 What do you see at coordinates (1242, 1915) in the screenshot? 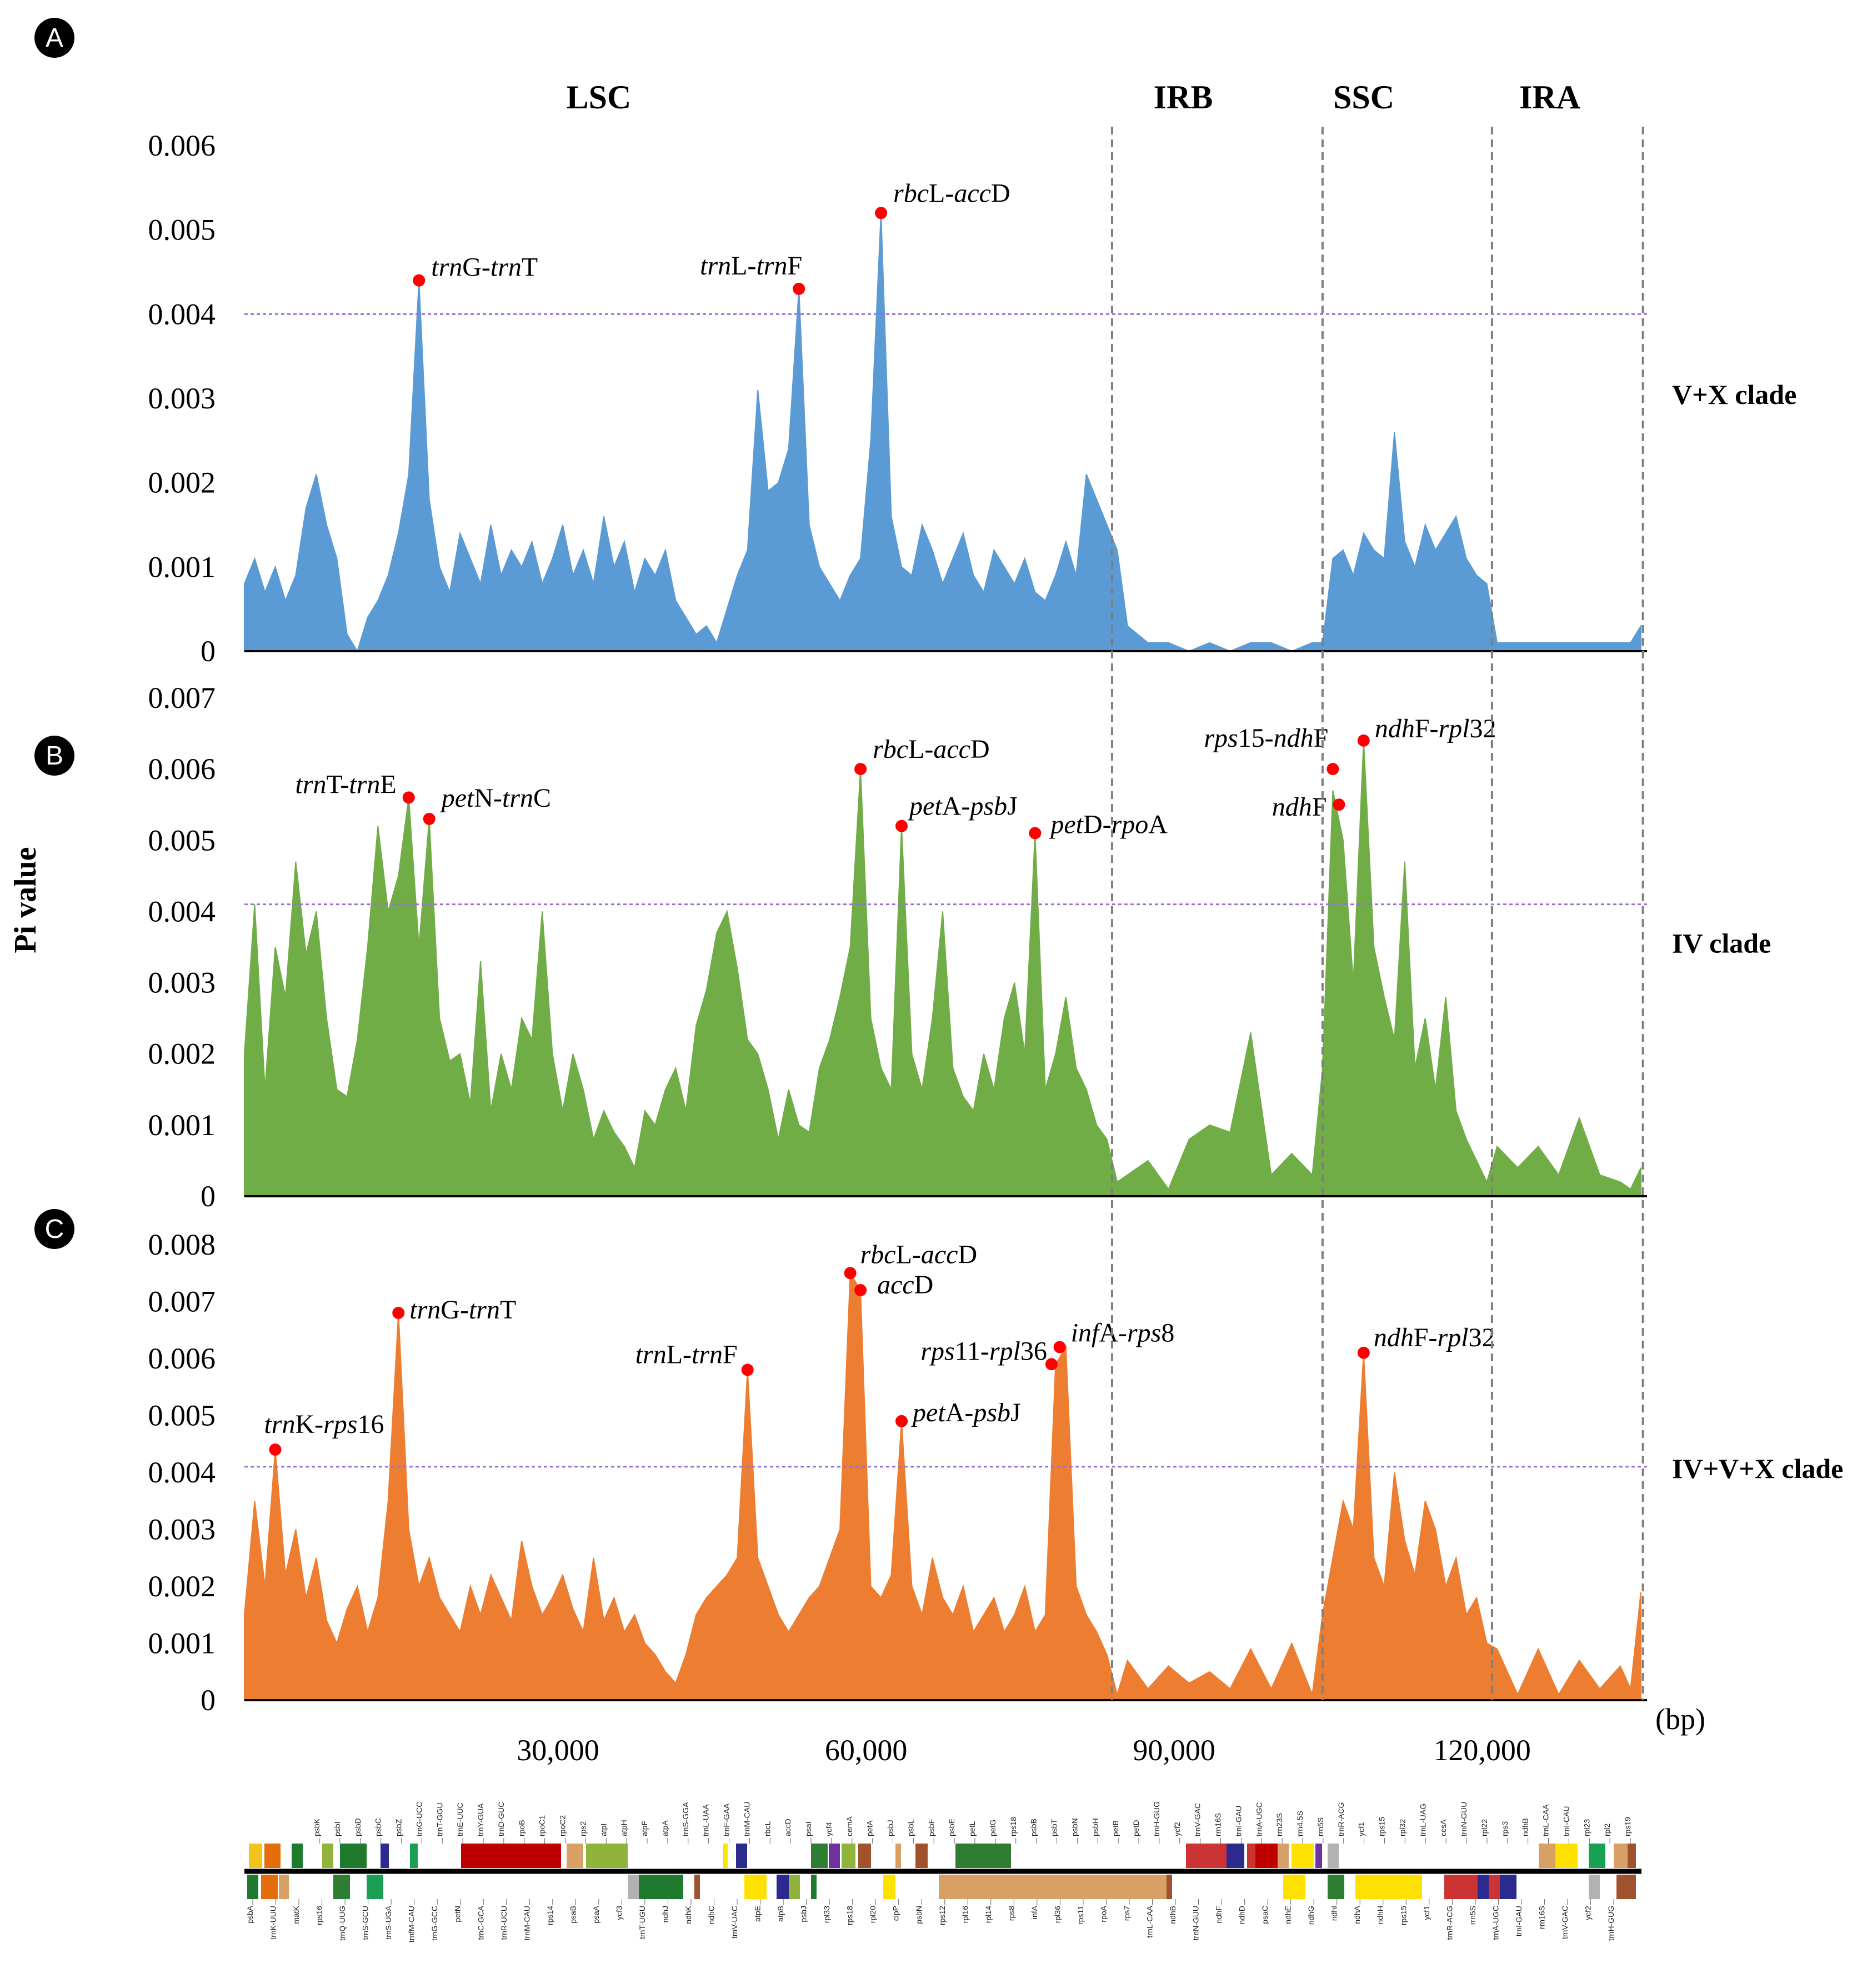
I see `gene-label: ndhD` at bounding box center [1242, 1915].